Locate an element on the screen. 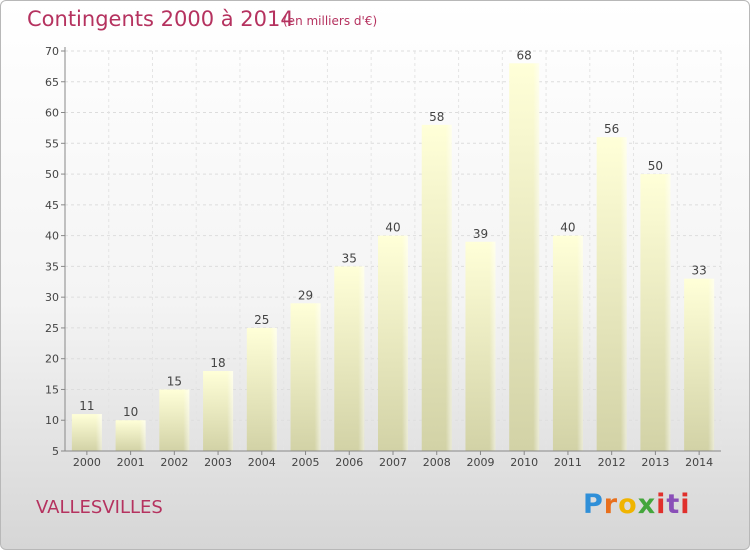  y-tick-label: 65 is located at coordinates (52, 82).